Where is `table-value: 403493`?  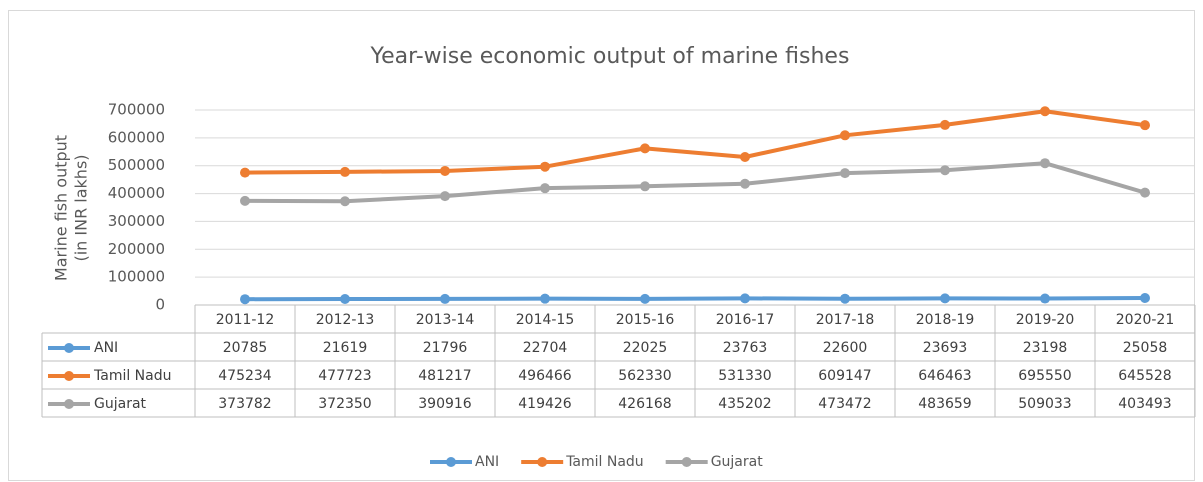
table-value: 403493 is located at coordinates (1144, 404).